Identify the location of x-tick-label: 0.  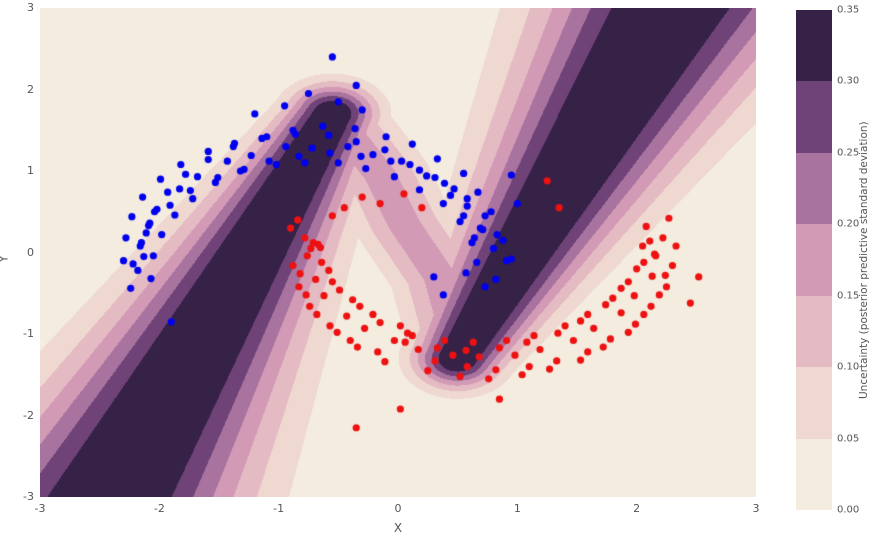
(398, 508).